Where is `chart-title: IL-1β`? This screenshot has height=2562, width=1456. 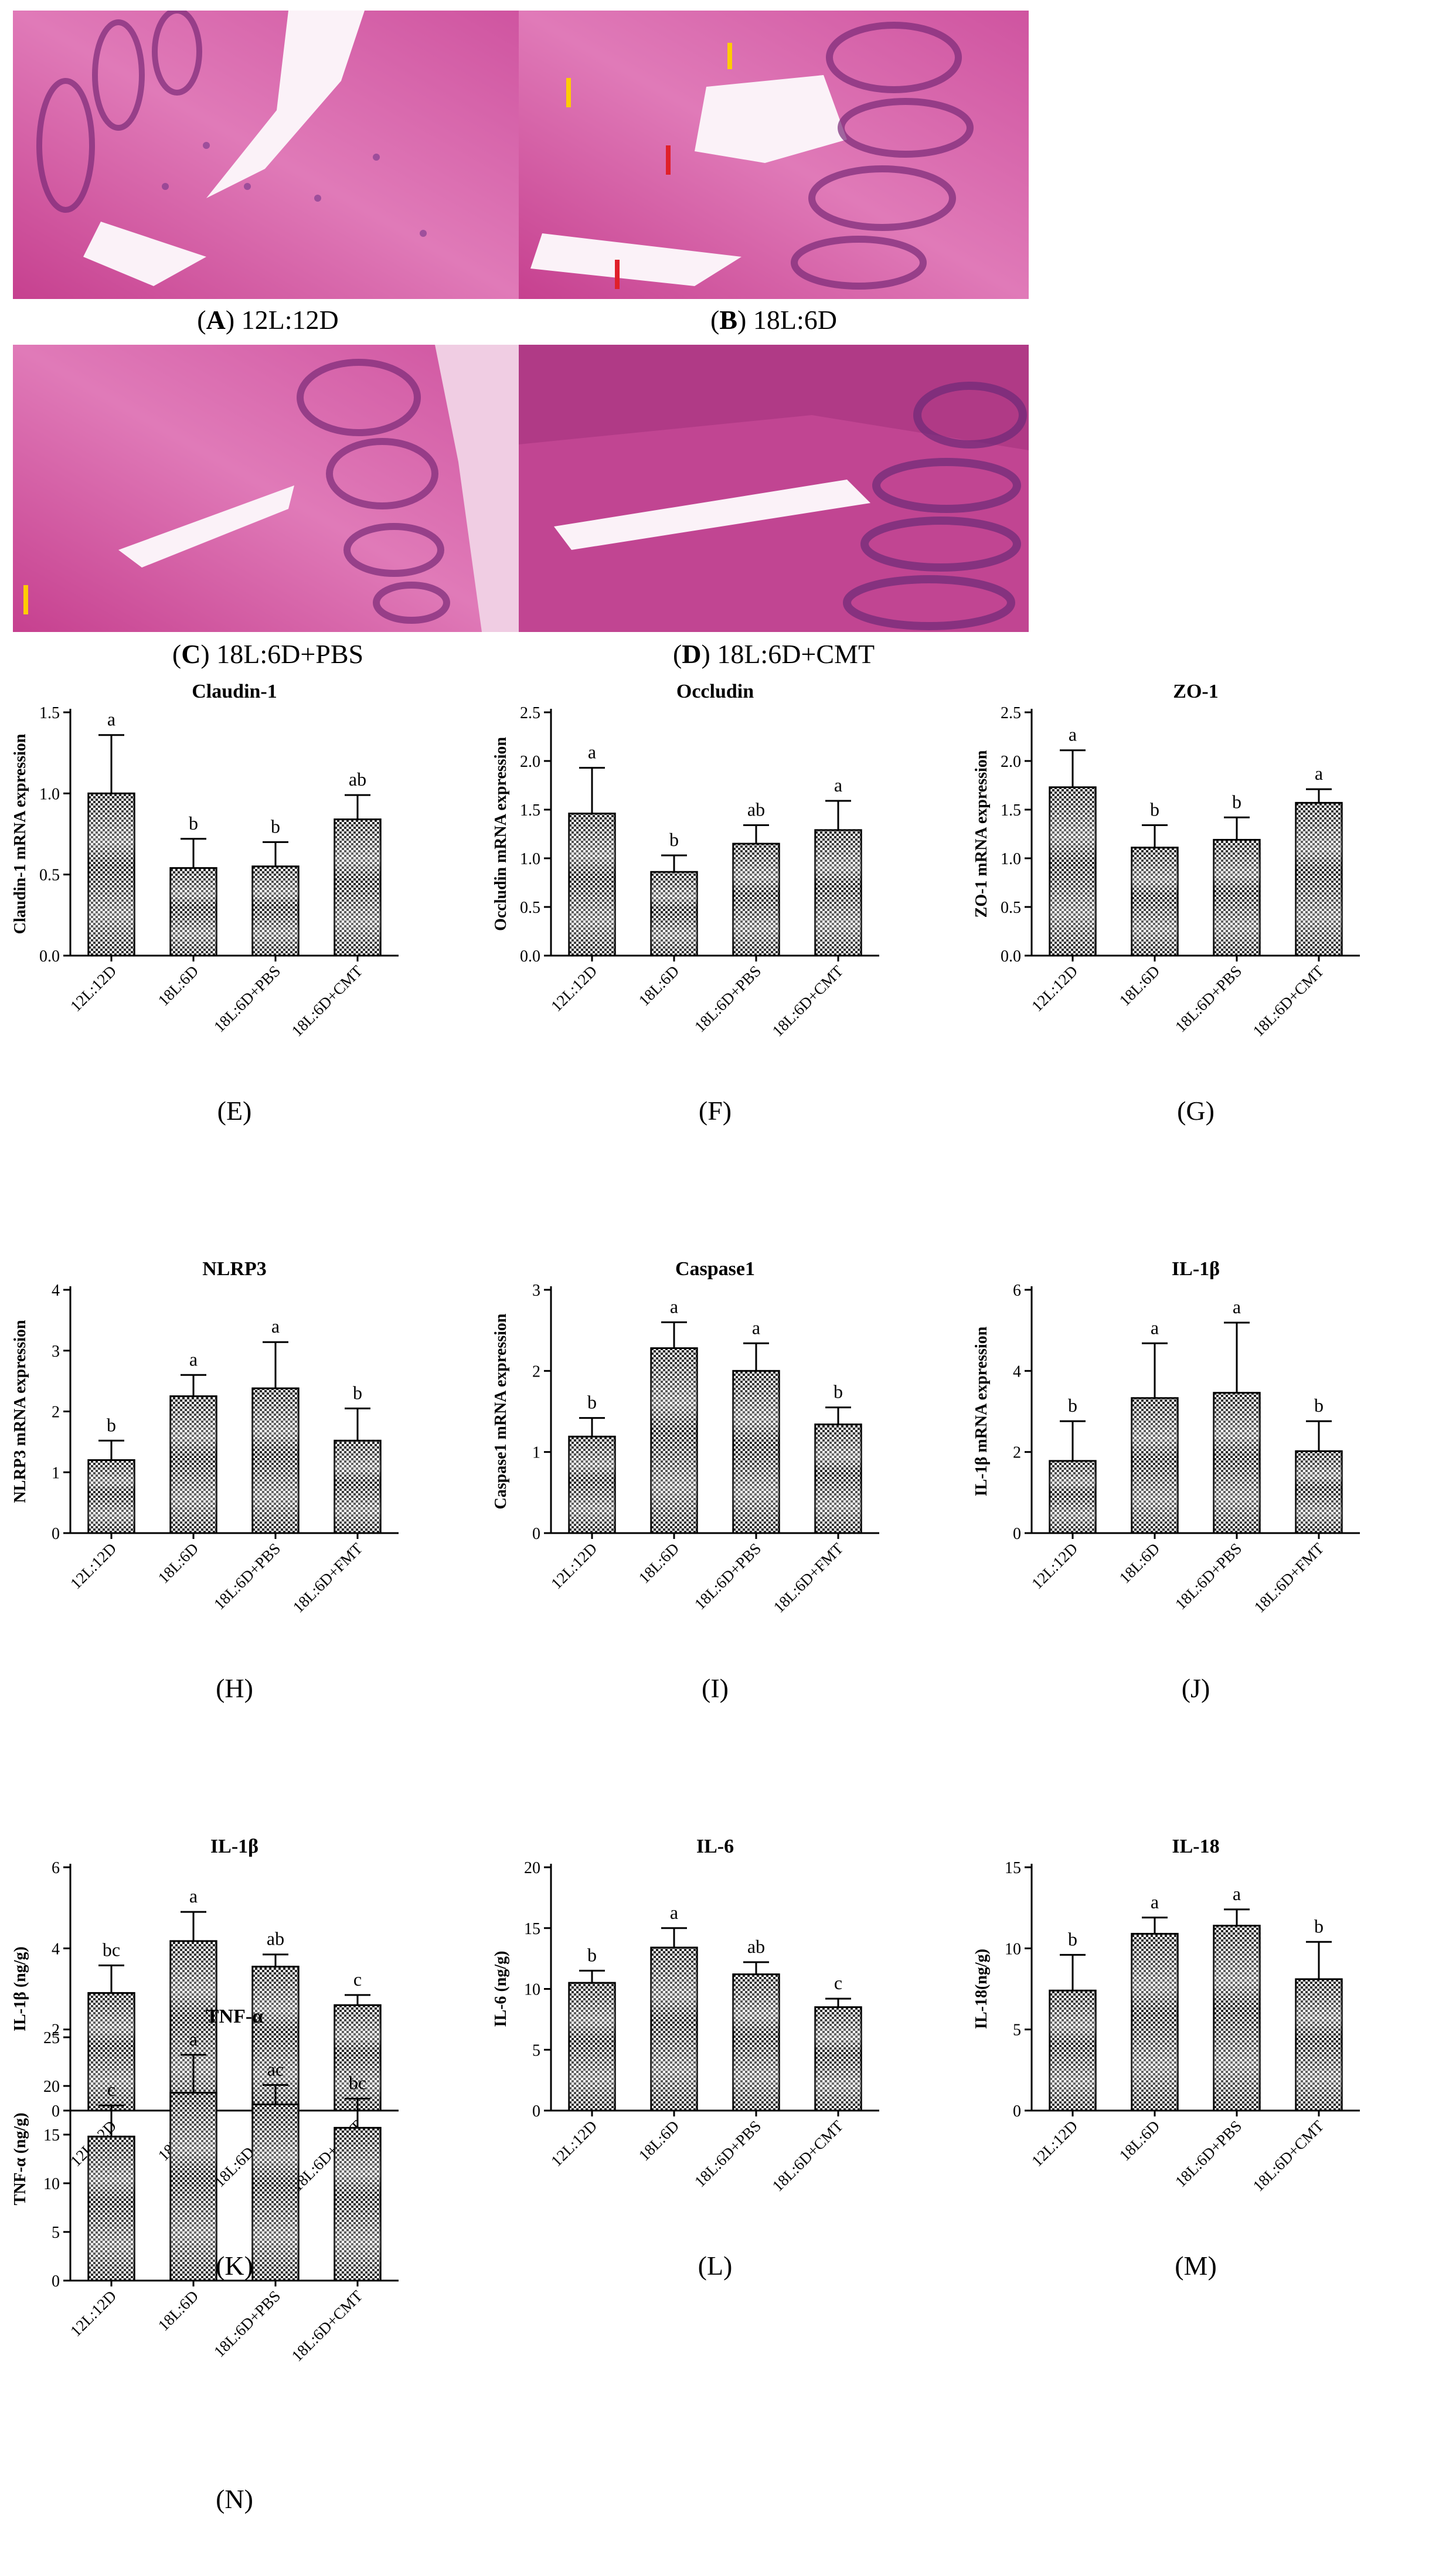
chart-title: IL-1β is located at coordinates (1196, 1269).